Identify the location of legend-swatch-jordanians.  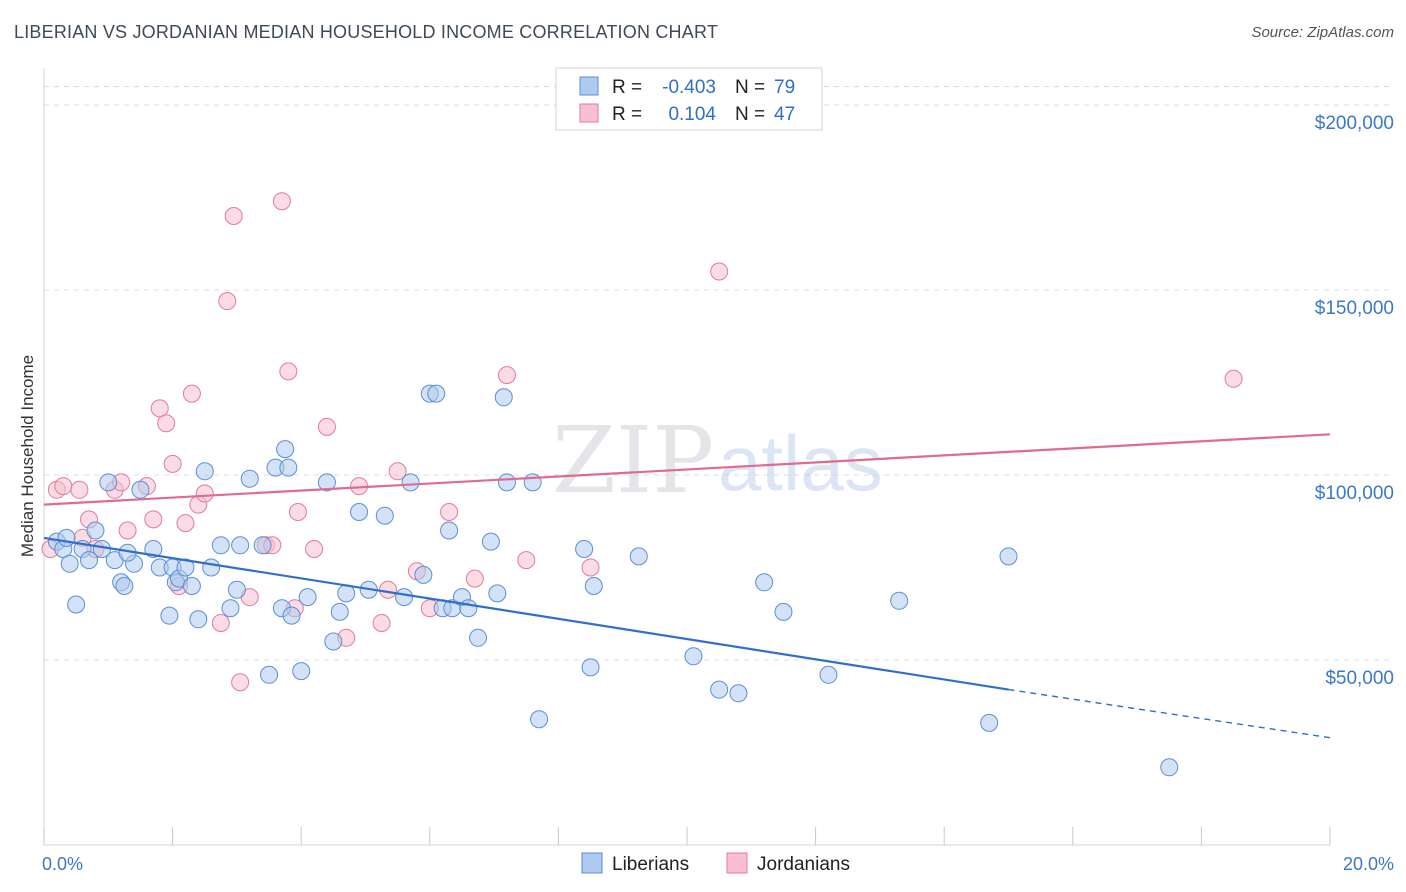
(589, 113).